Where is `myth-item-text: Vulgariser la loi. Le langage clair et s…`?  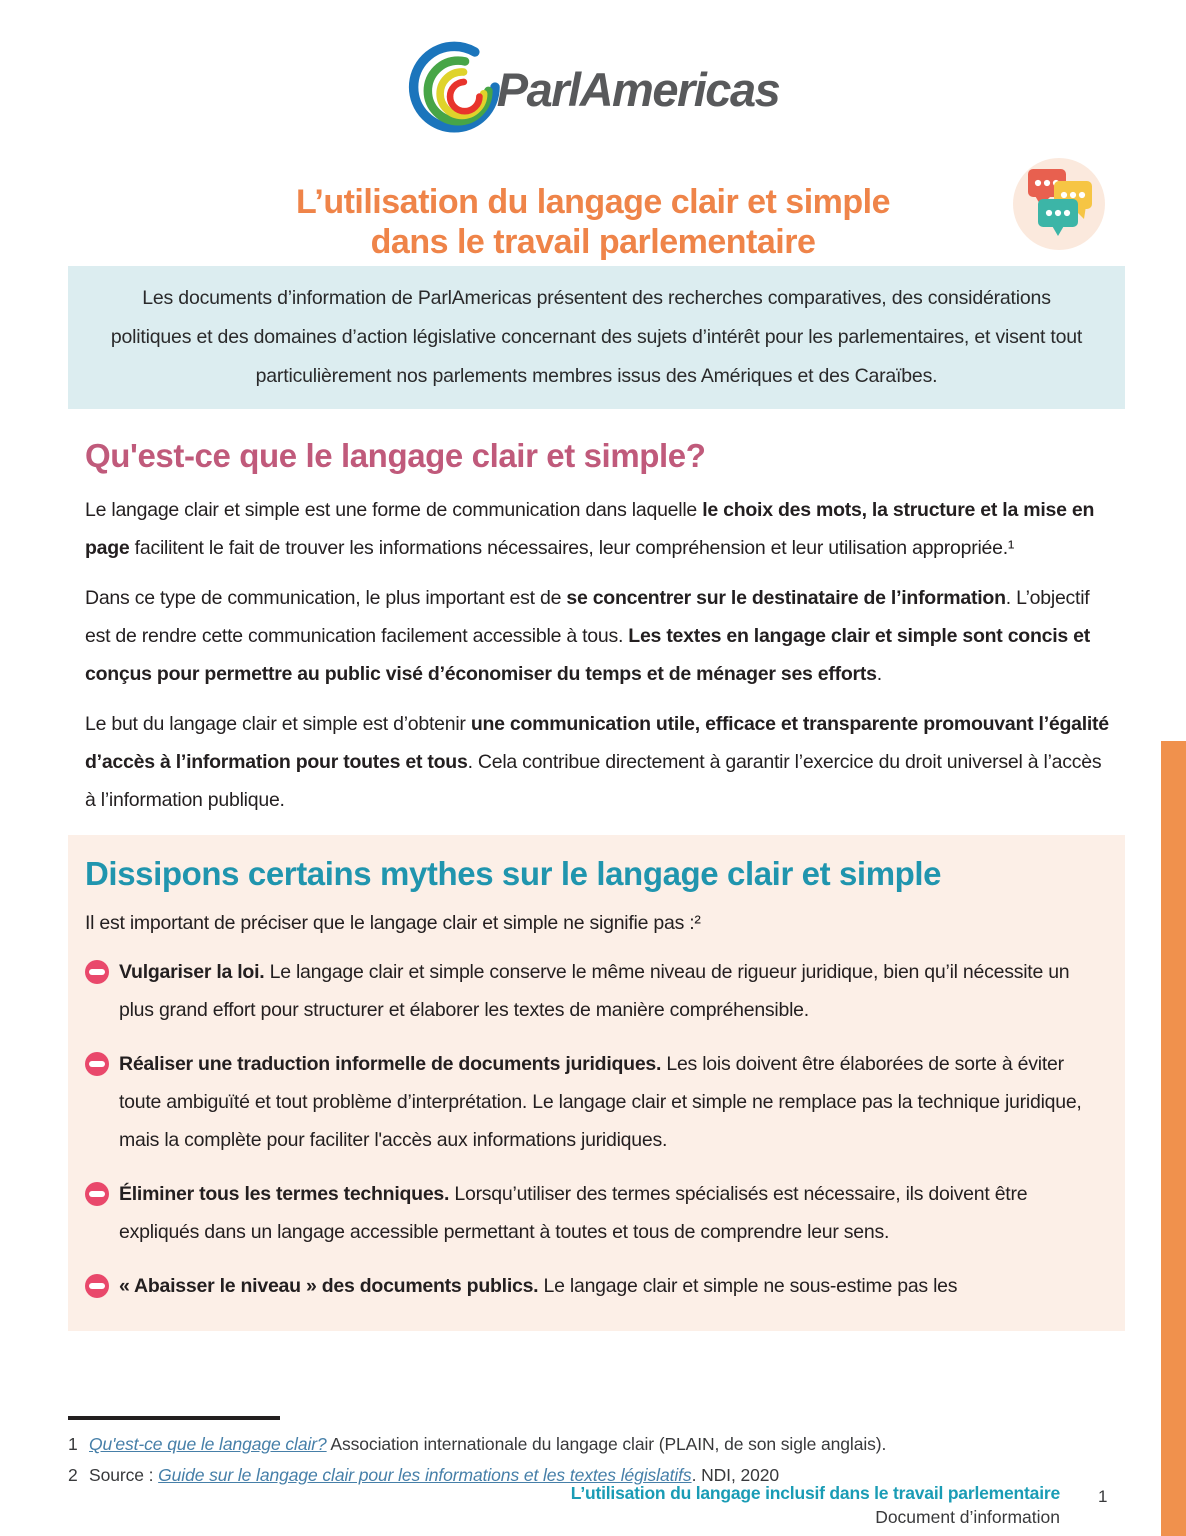 myth-item-text: Vulgariser la loi. Le langage clair et s… is located at coordinates (594, 991).